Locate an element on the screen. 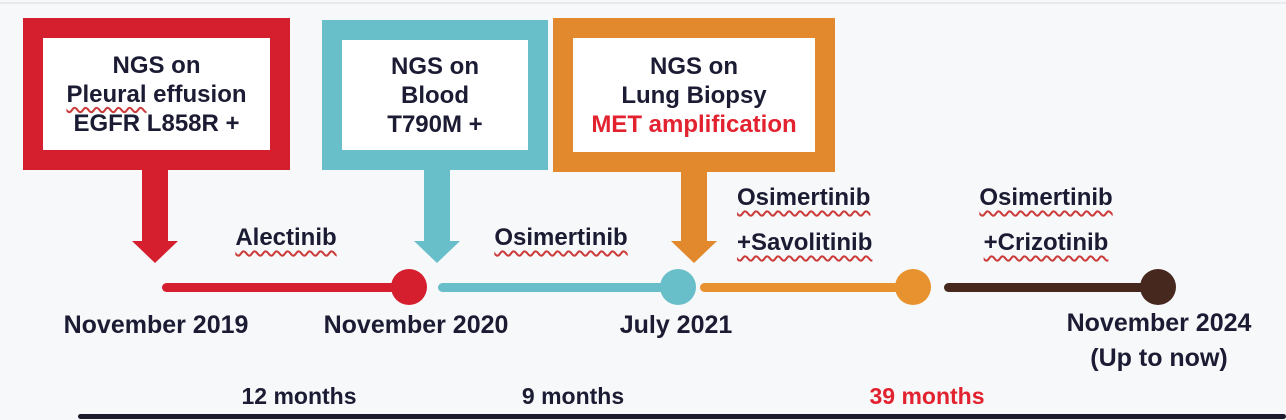 The height and width of the screenshot is (420, 1286). duration-9-months: 9 months is located at coordinates (573, 396).